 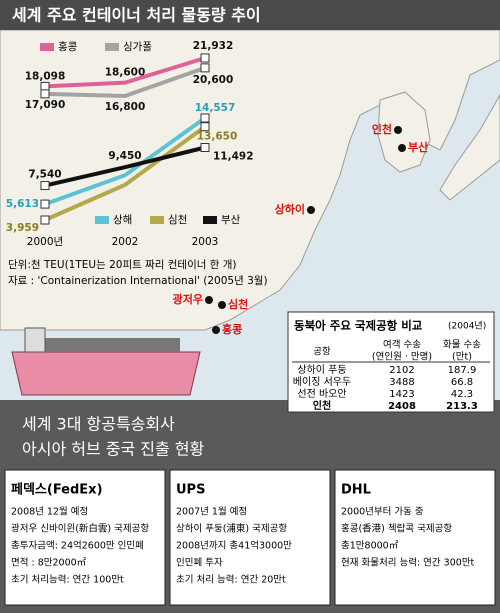 What do you see at coordinates (188, 299) in the screenshot?
I see `city-label: 광저우` at bounding box center [188, 299].